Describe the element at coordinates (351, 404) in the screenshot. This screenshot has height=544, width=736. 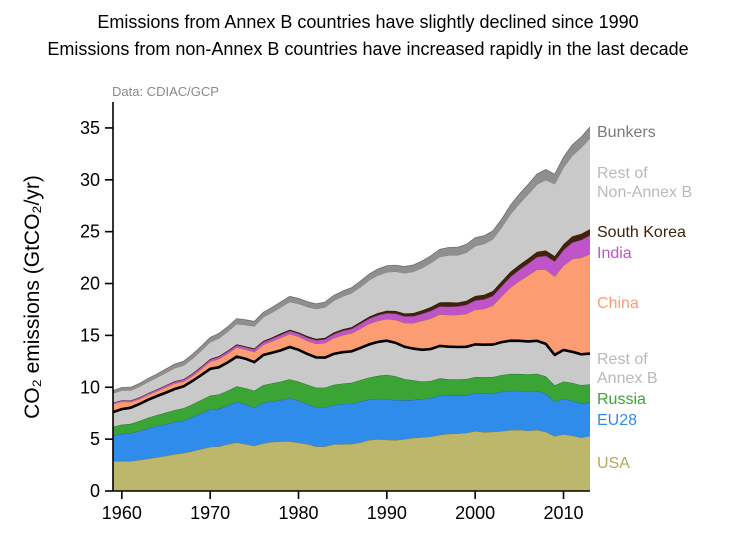
I see `area-russia` at that location.